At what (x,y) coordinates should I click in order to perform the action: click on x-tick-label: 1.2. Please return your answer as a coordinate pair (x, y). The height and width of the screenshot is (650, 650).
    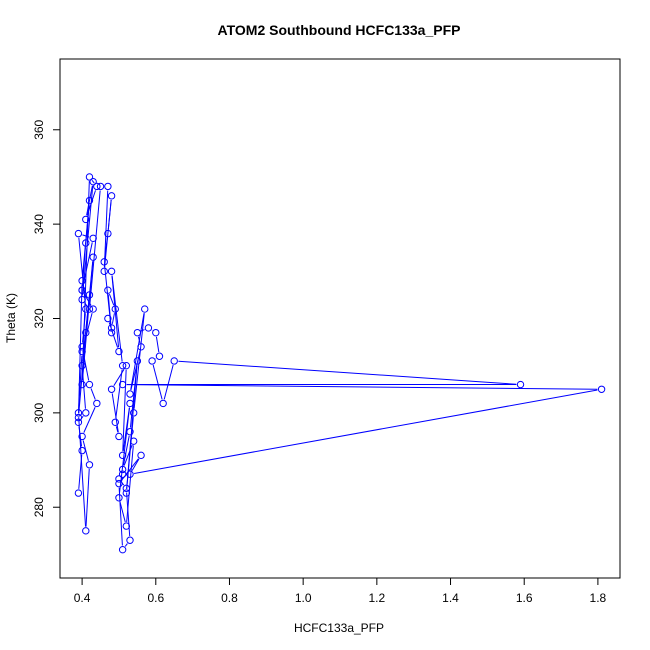
    Looking at the image, I should click on (376, 598).